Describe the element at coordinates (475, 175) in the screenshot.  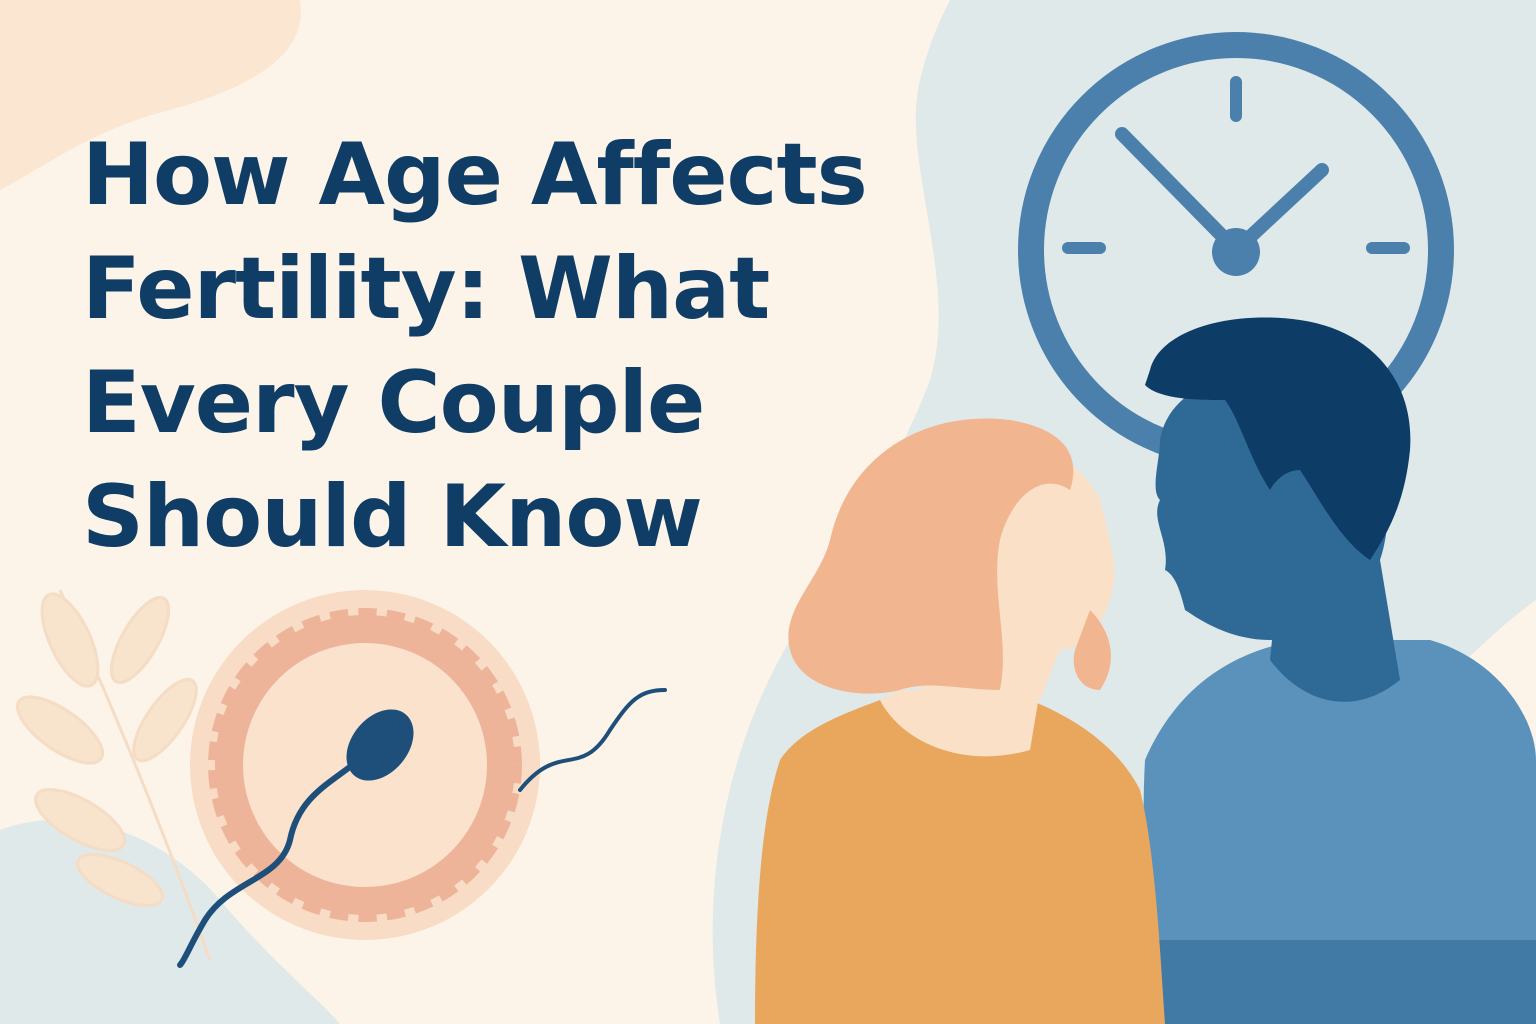
I see `title-line-1: How Age Affects` at that location.